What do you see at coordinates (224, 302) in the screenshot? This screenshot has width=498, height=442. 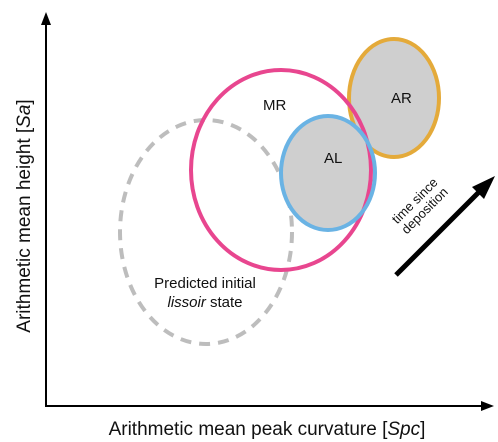 I see `predicted-label-rest: state` at bounding box center [224, 302].